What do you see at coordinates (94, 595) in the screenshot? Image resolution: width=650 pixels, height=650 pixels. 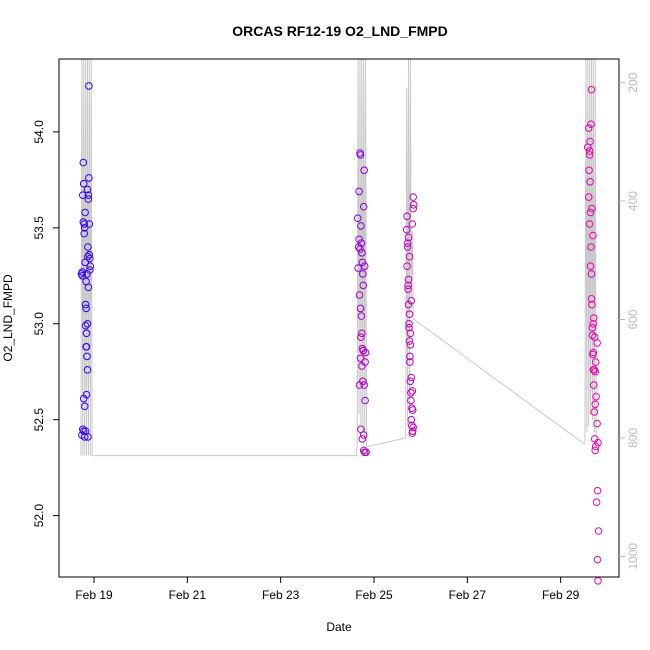 I see `x-tick-label: Feb 19` at bounding box center [94, 595].